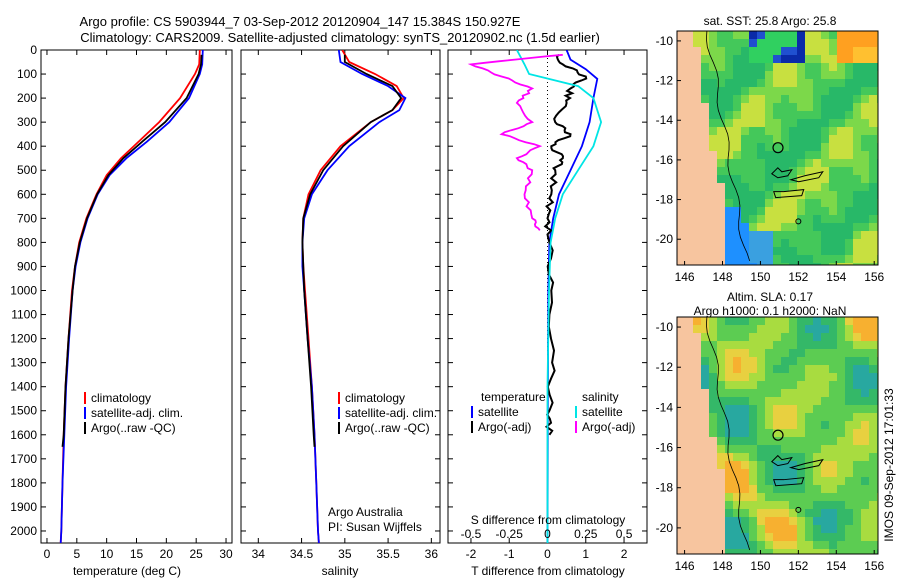  What do you see at coordinates (127, 571) in the screenshot?
I see `temperature-xlabel: temperature (deg C)` at bounding box center [127, 571].